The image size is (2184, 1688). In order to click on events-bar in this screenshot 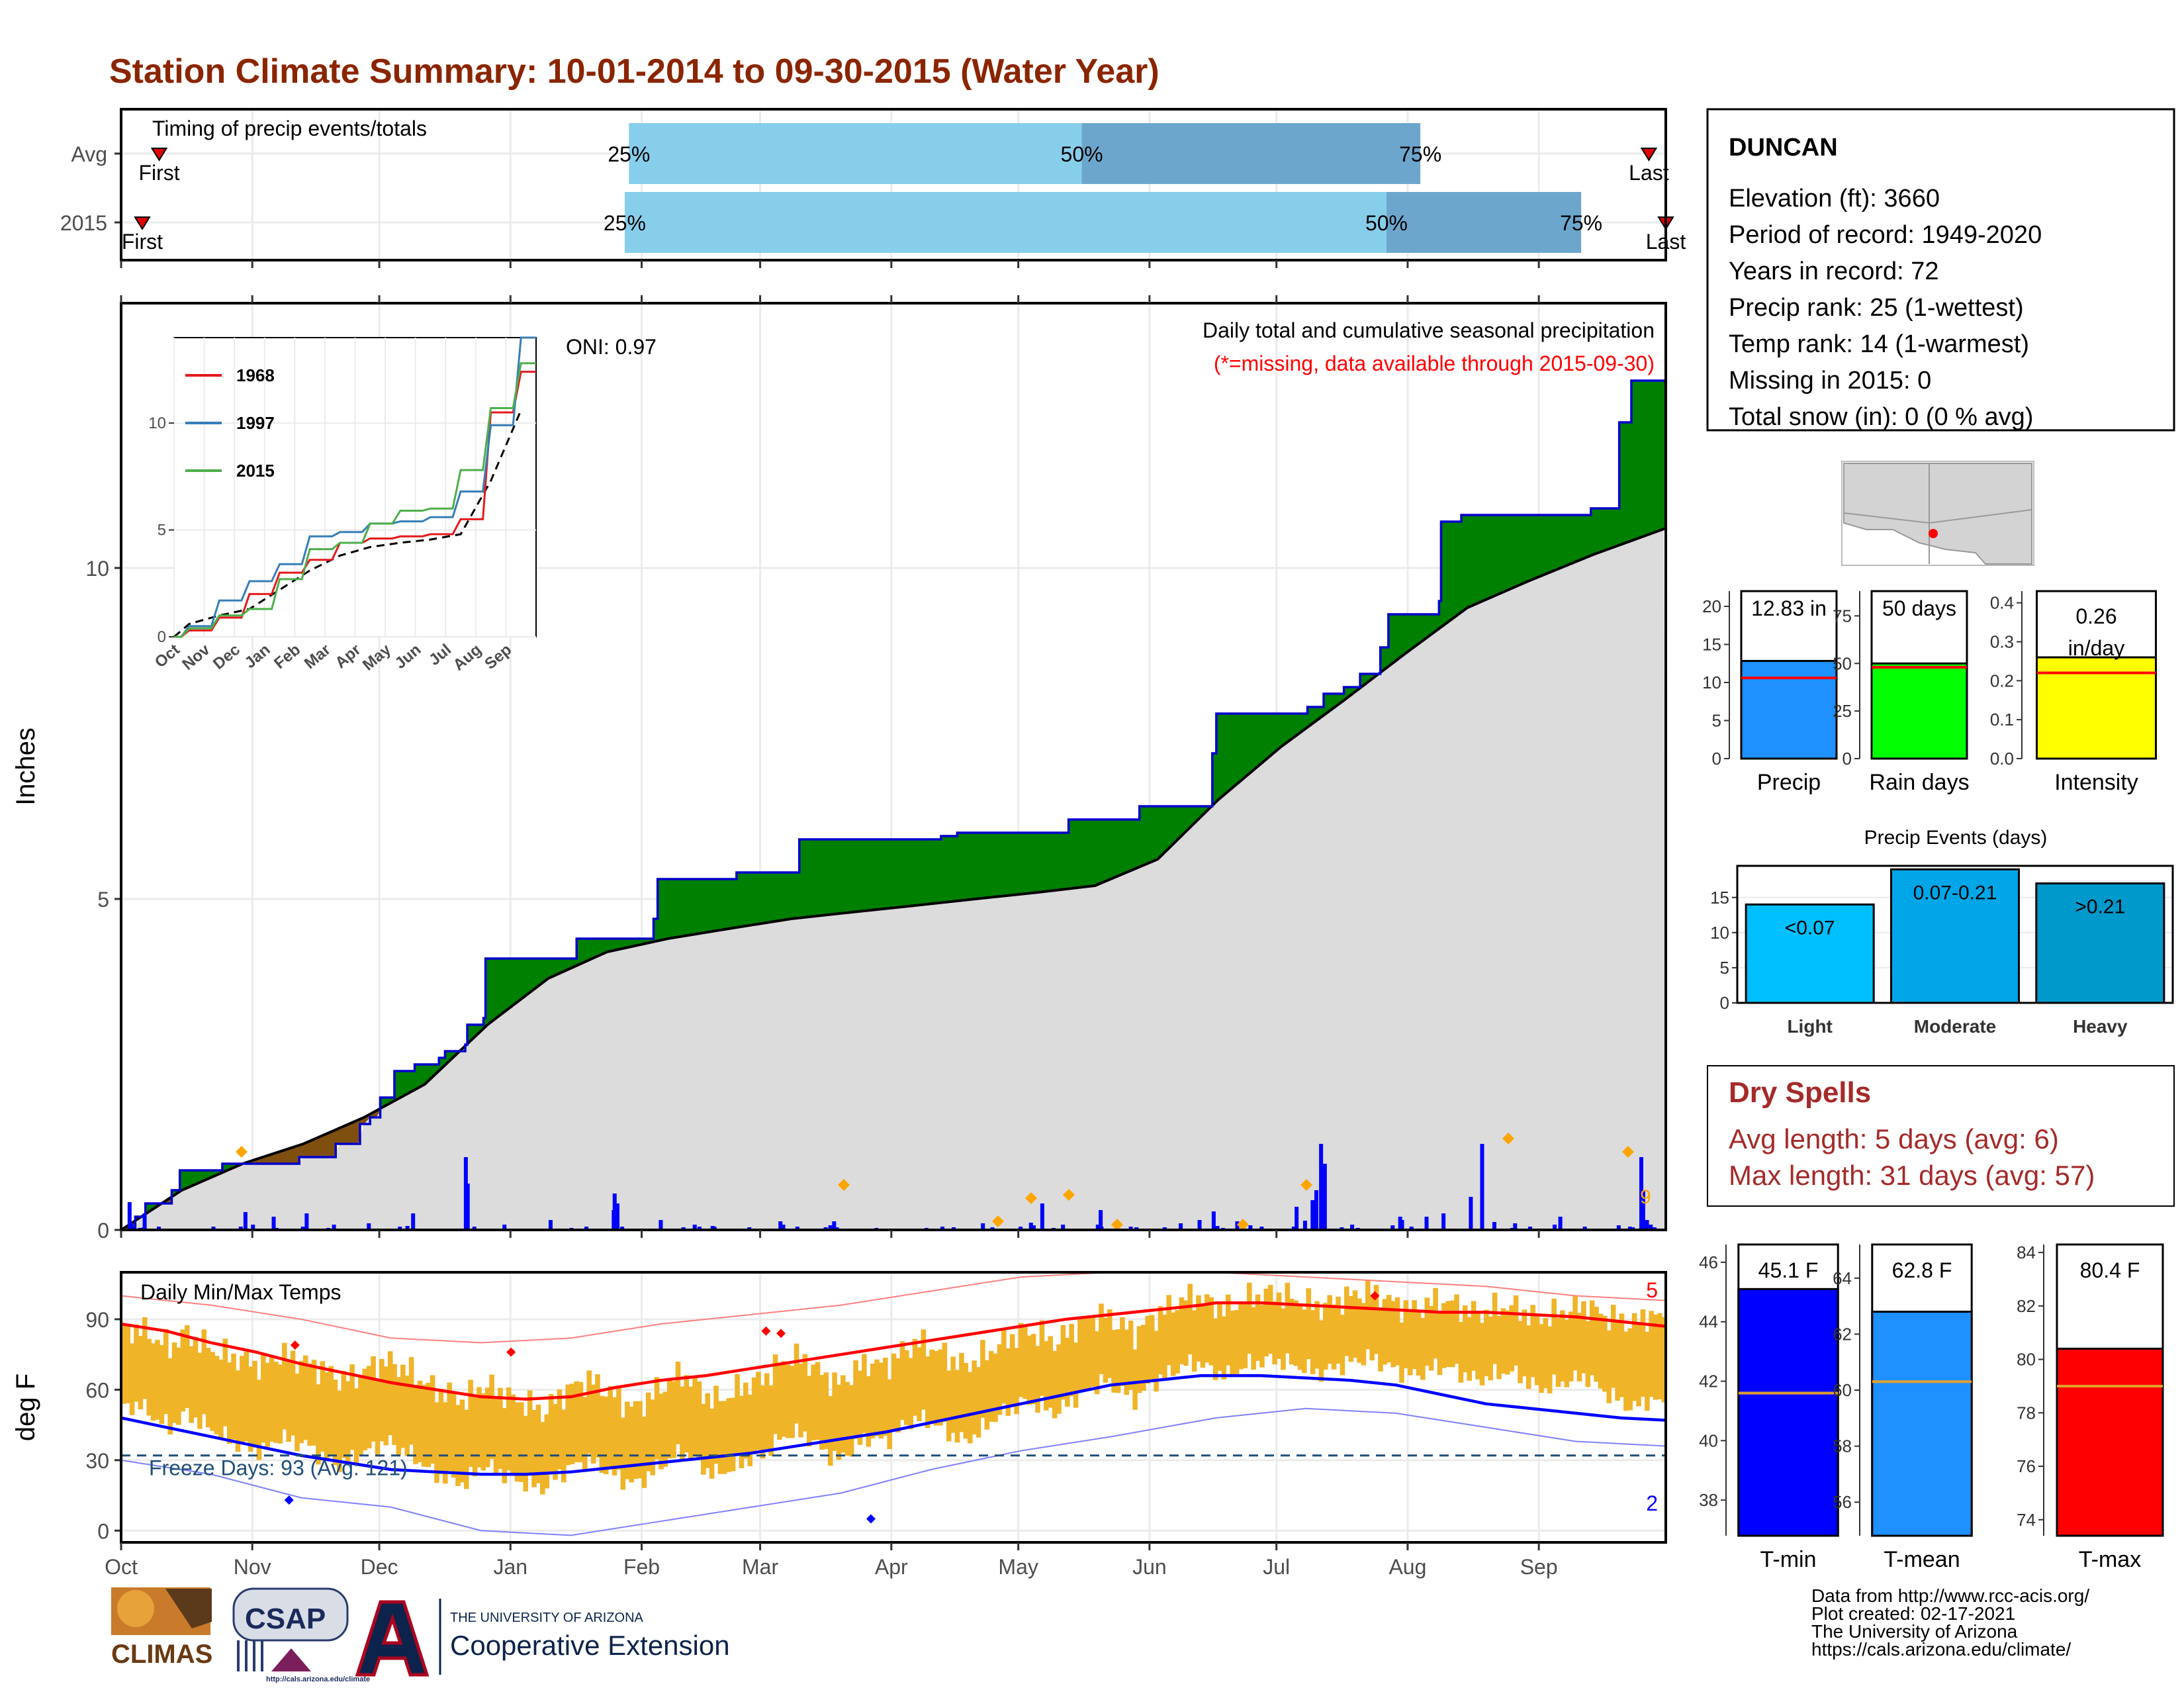, I will do `click(1810, 953)`.